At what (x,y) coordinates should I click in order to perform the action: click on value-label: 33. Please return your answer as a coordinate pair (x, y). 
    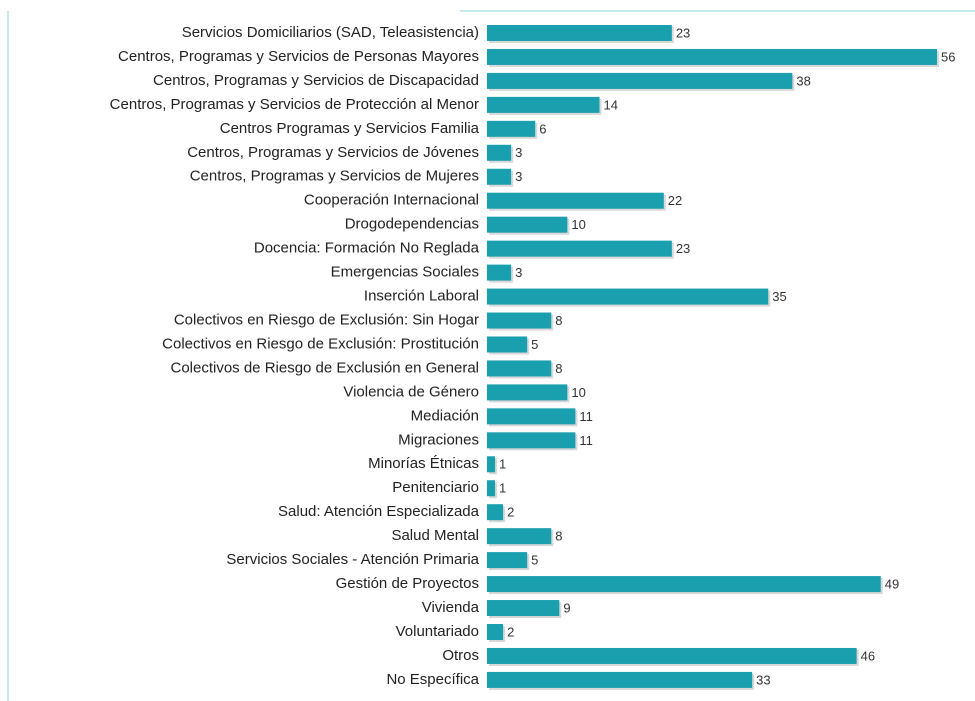
    Looking at the image, I should click on (763, 679).